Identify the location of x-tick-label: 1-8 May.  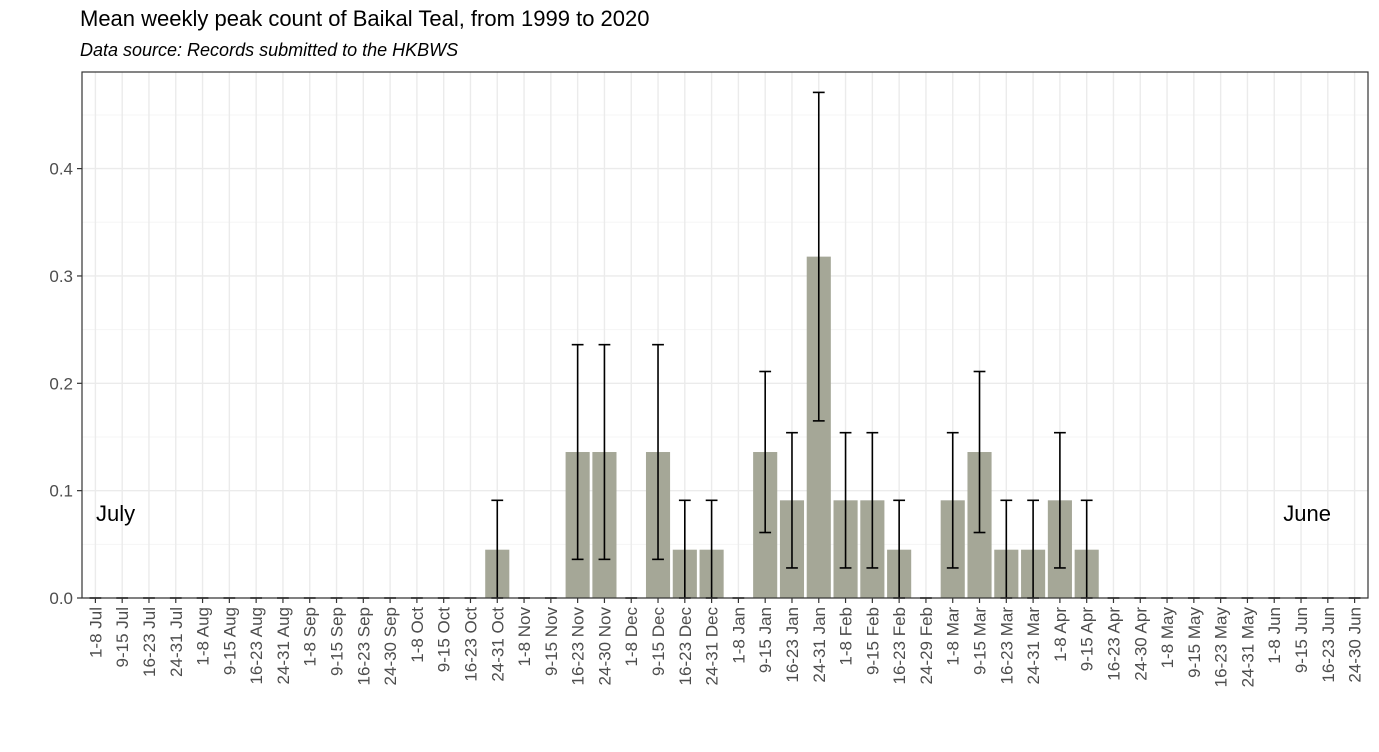
(1167, 638).